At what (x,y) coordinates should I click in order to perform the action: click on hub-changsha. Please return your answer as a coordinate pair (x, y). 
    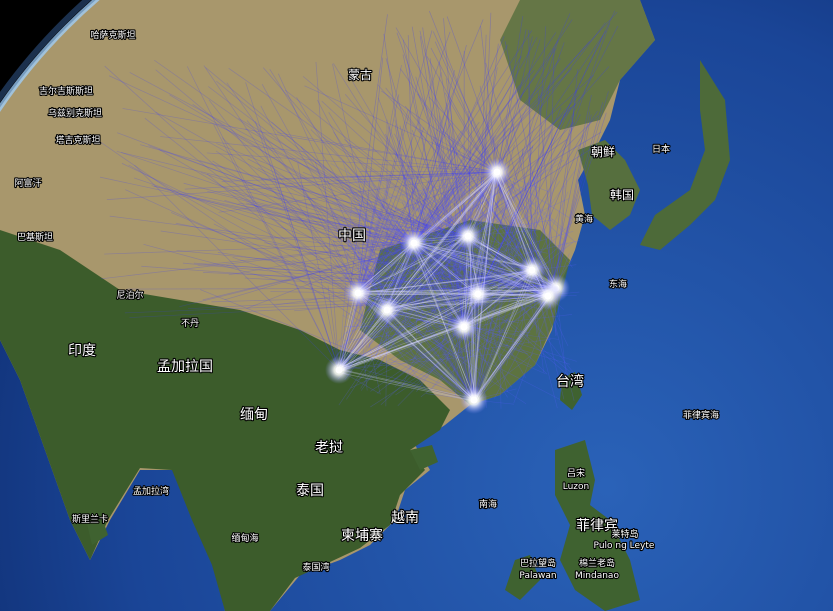
    Looking at the image, I should click on (464, 327).